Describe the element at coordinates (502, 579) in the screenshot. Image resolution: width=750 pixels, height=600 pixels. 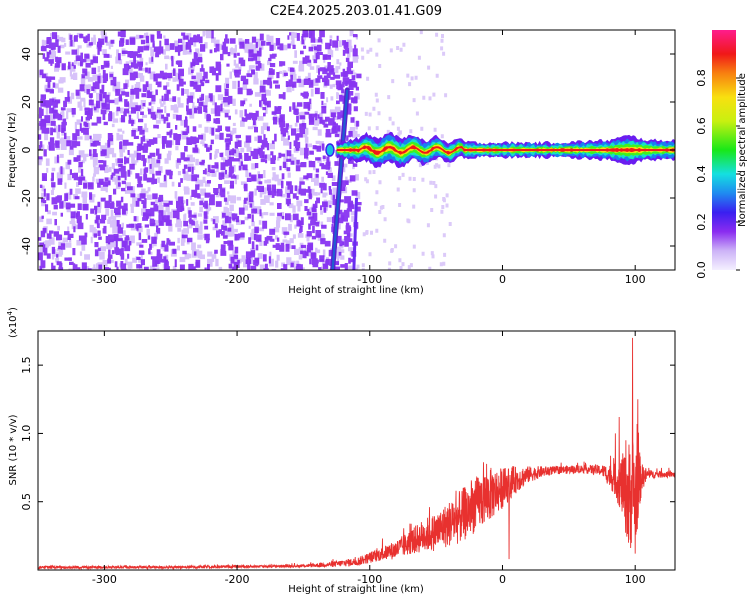
I see `snr-x-tick-label: 0` at that location.